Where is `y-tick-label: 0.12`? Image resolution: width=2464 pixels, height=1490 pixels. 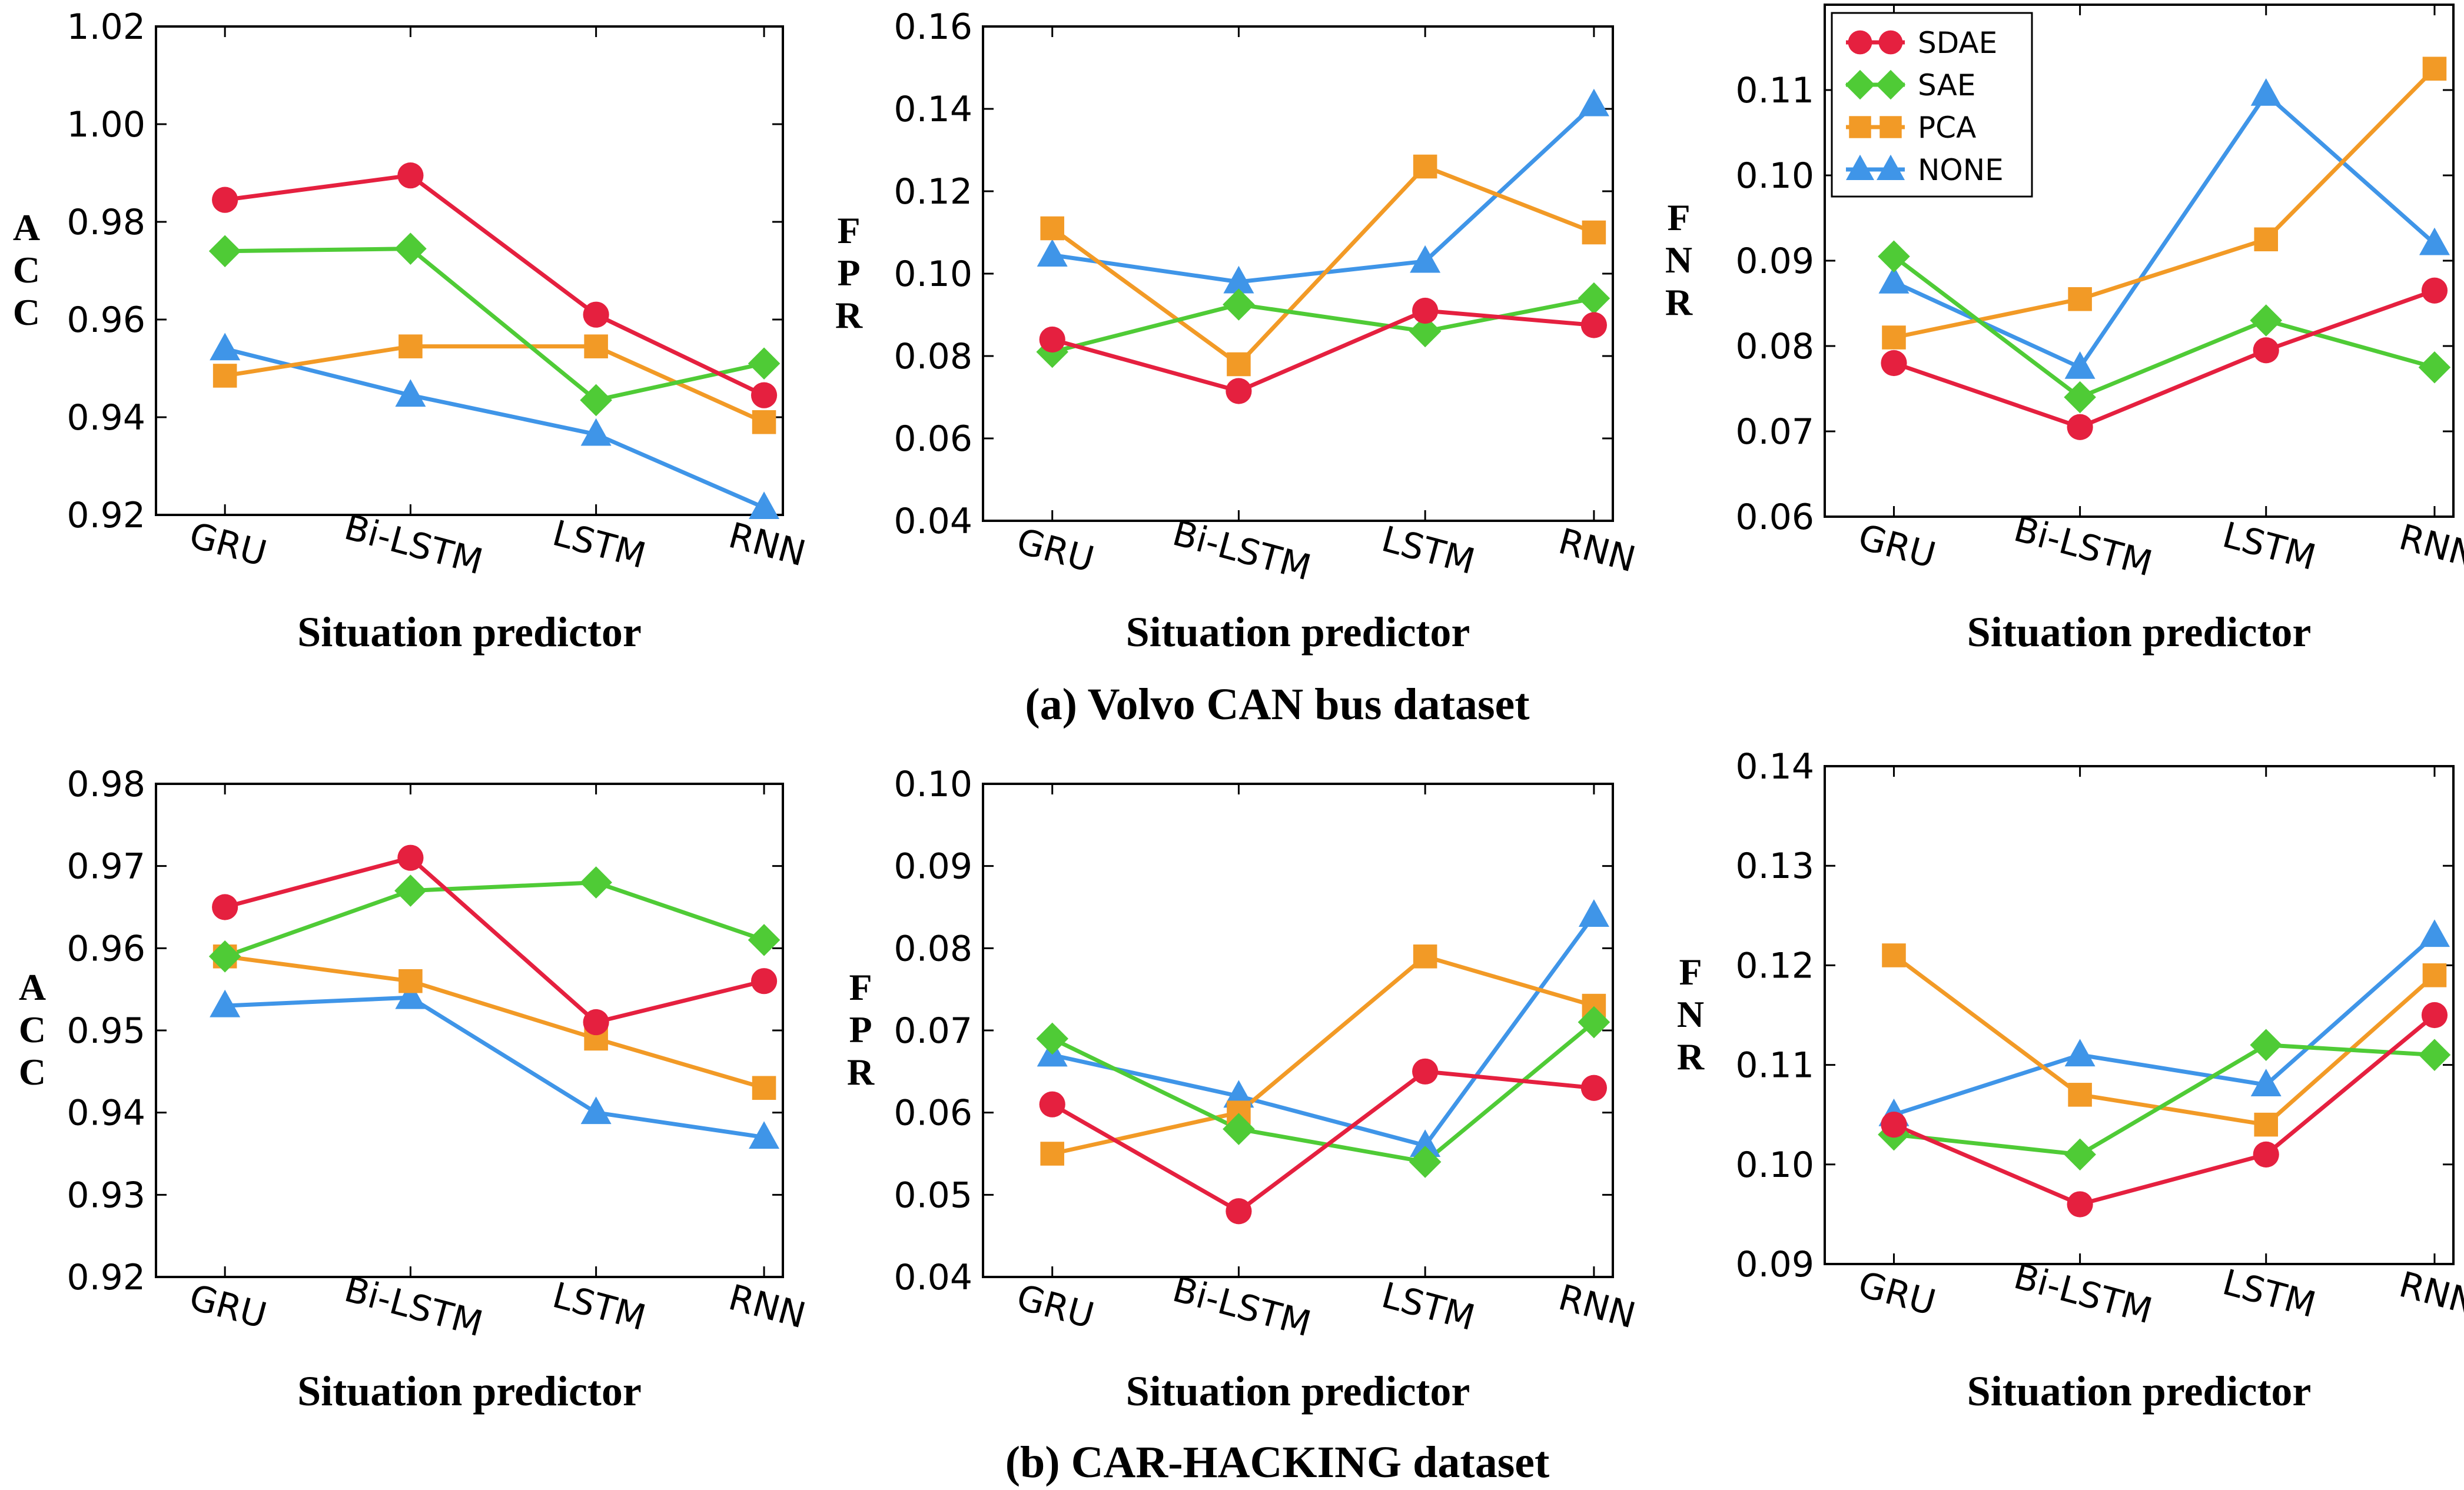
y-tick-label: 0.12 is located at coordinates (1775, 966).